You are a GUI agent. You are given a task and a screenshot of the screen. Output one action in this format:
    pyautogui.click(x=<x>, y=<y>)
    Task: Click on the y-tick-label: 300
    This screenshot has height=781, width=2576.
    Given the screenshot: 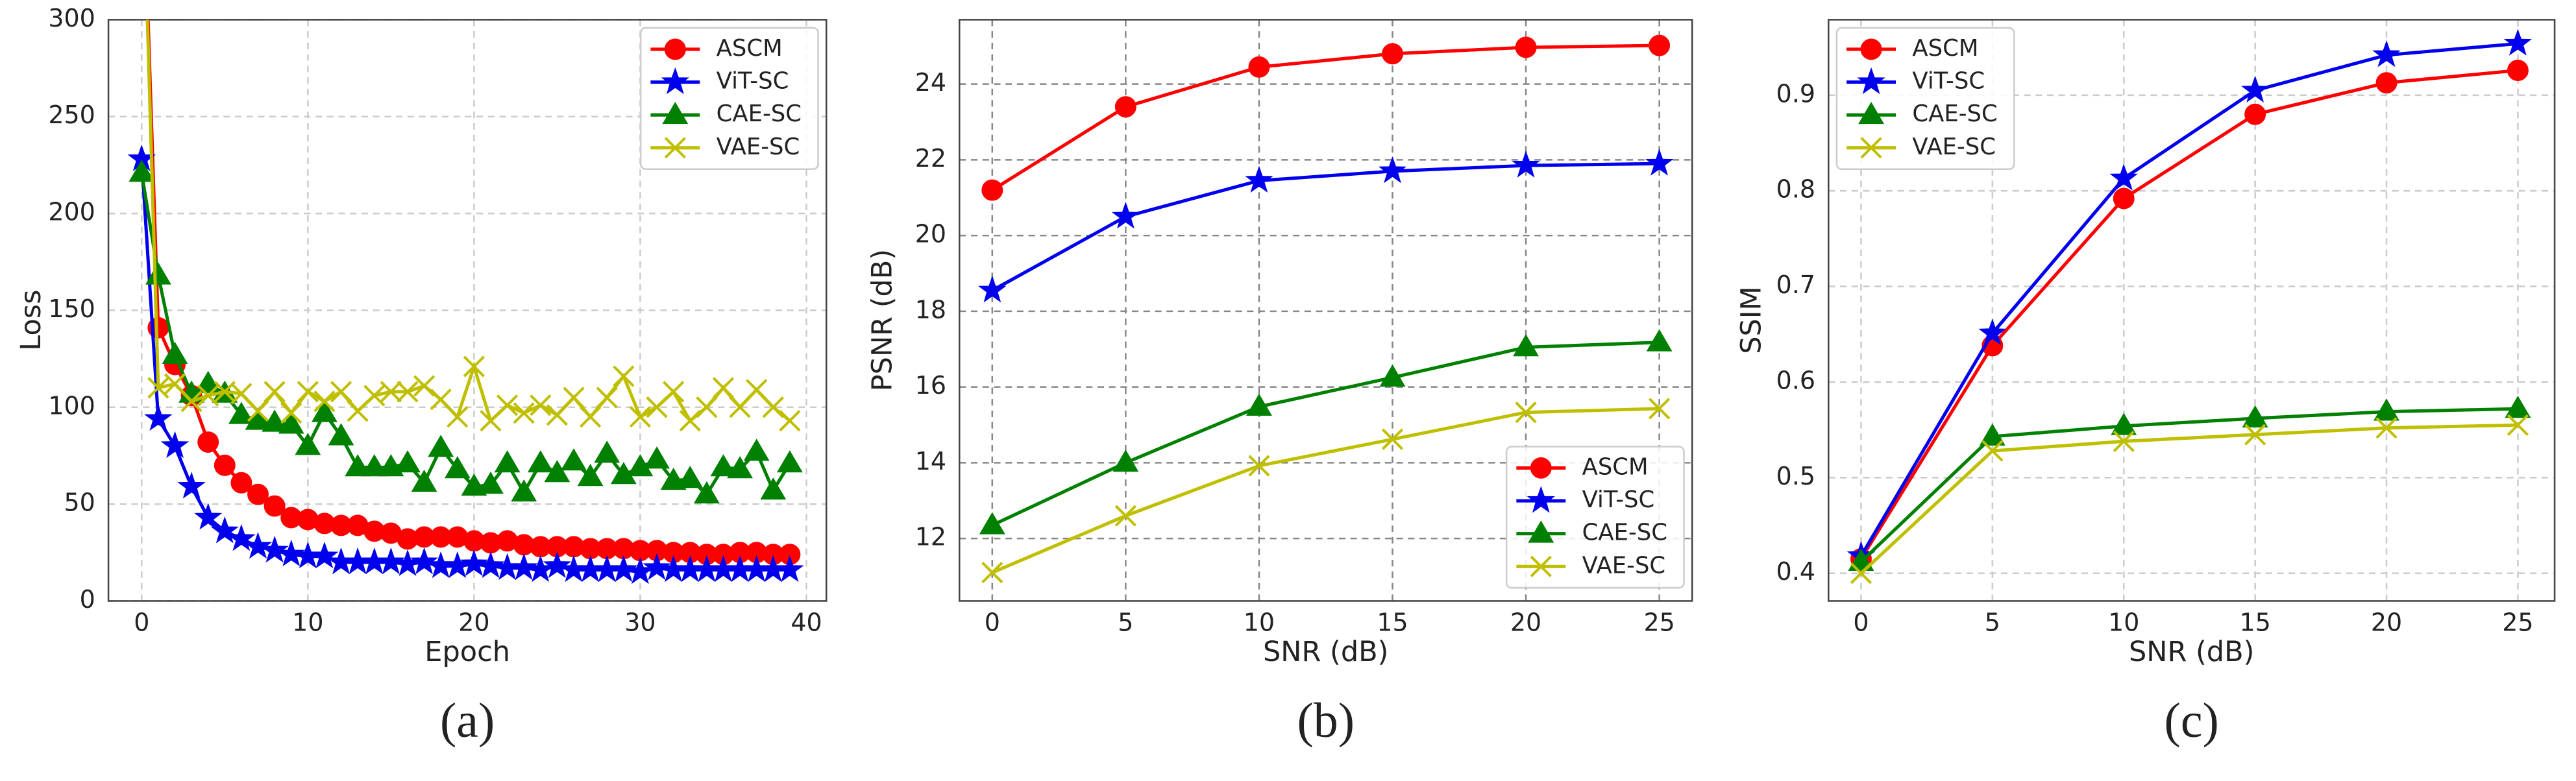 What is the action you would take?
    pyautogui.click(x=71, y=18)
    